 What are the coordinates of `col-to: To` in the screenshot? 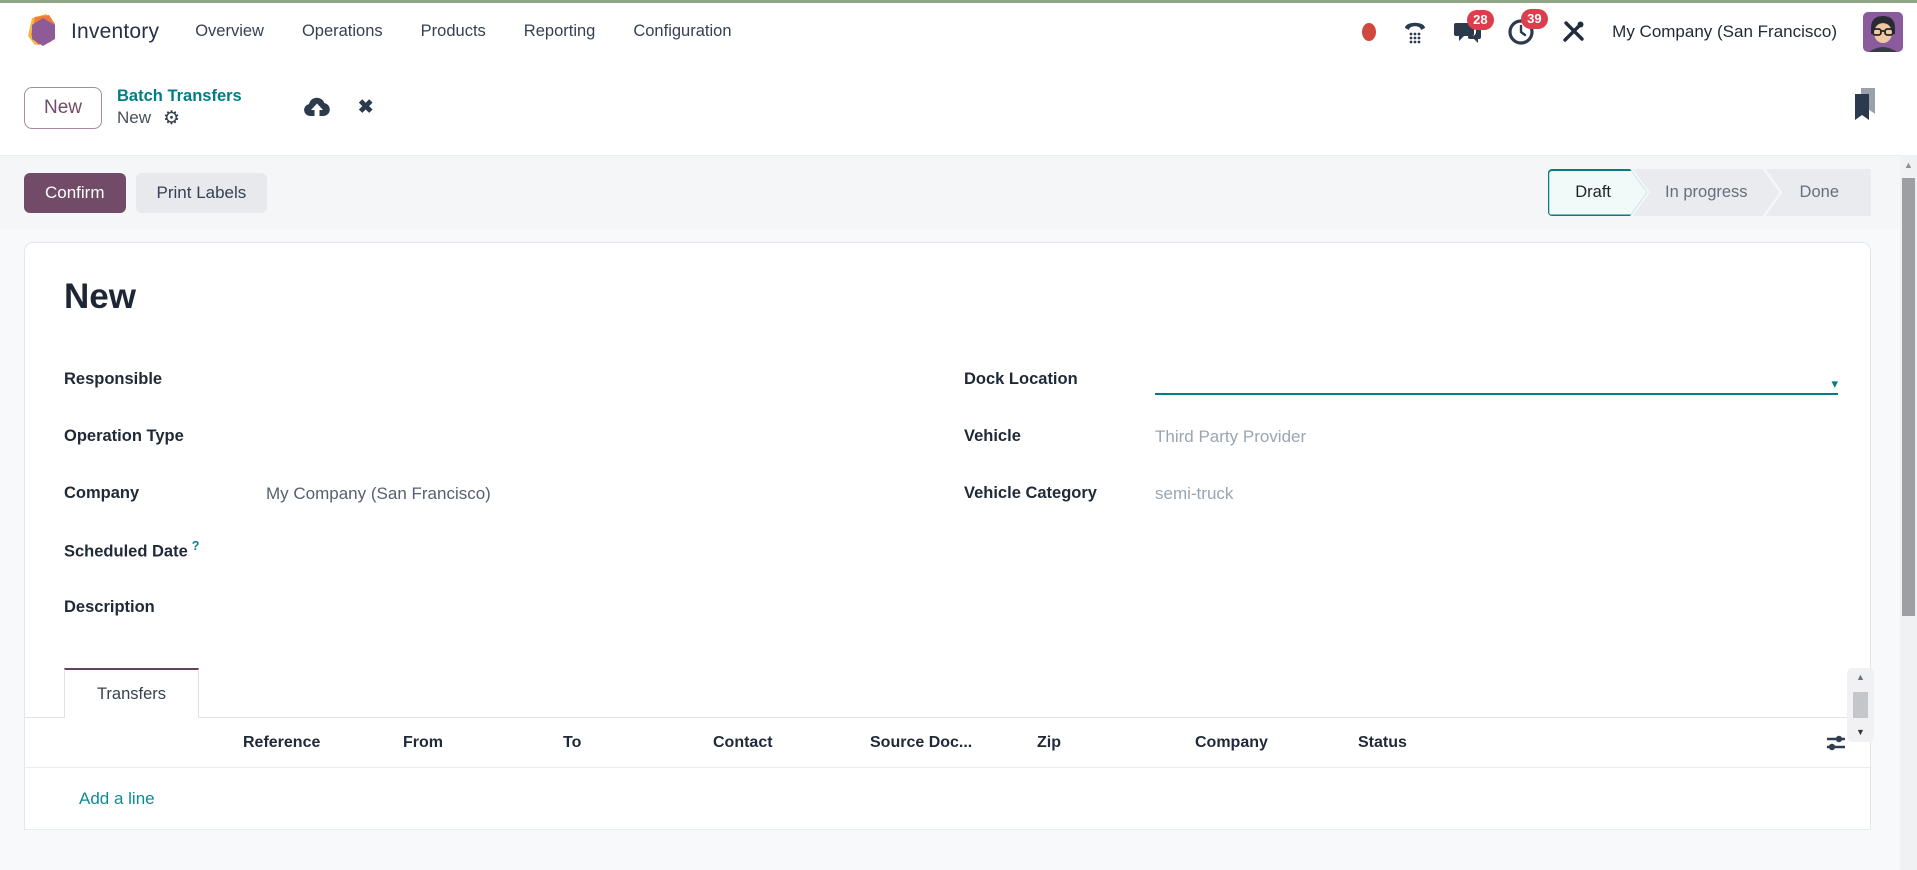 It's located at (572, 742).